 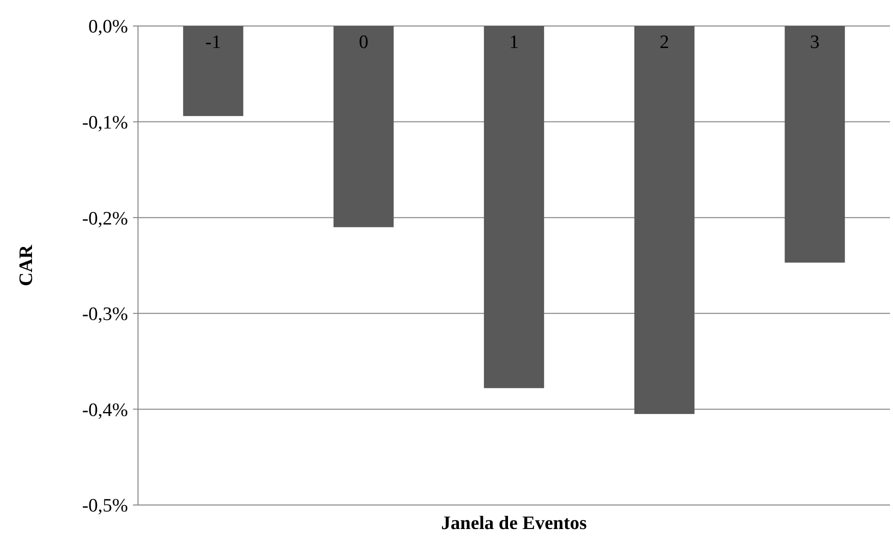 I want to click on x-tick-label: 2, so click(x=665, y=42).